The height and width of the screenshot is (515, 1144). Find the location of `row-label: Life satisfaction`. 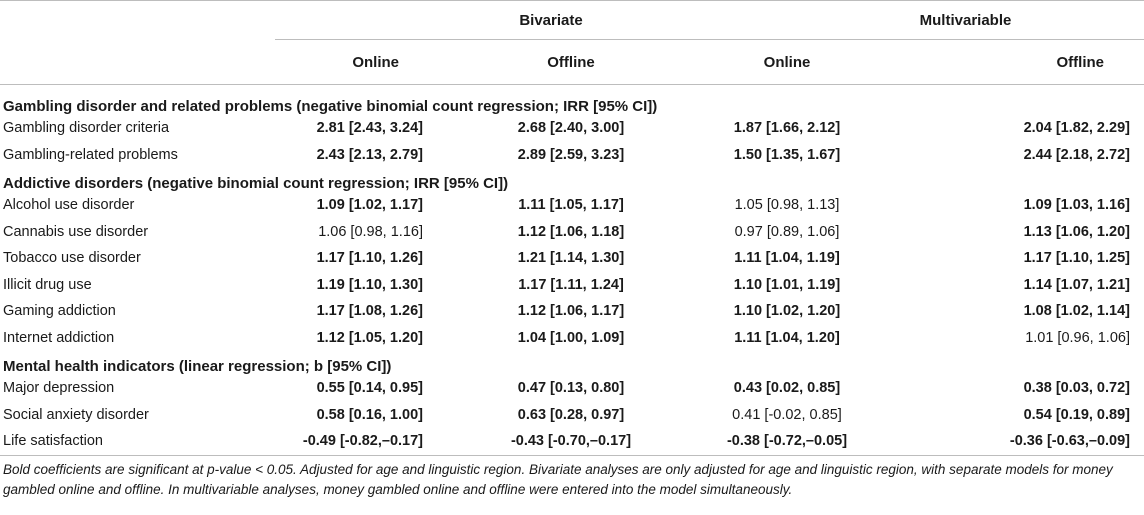

row-label: Life satisfaction is located at coordinates (137, 442).